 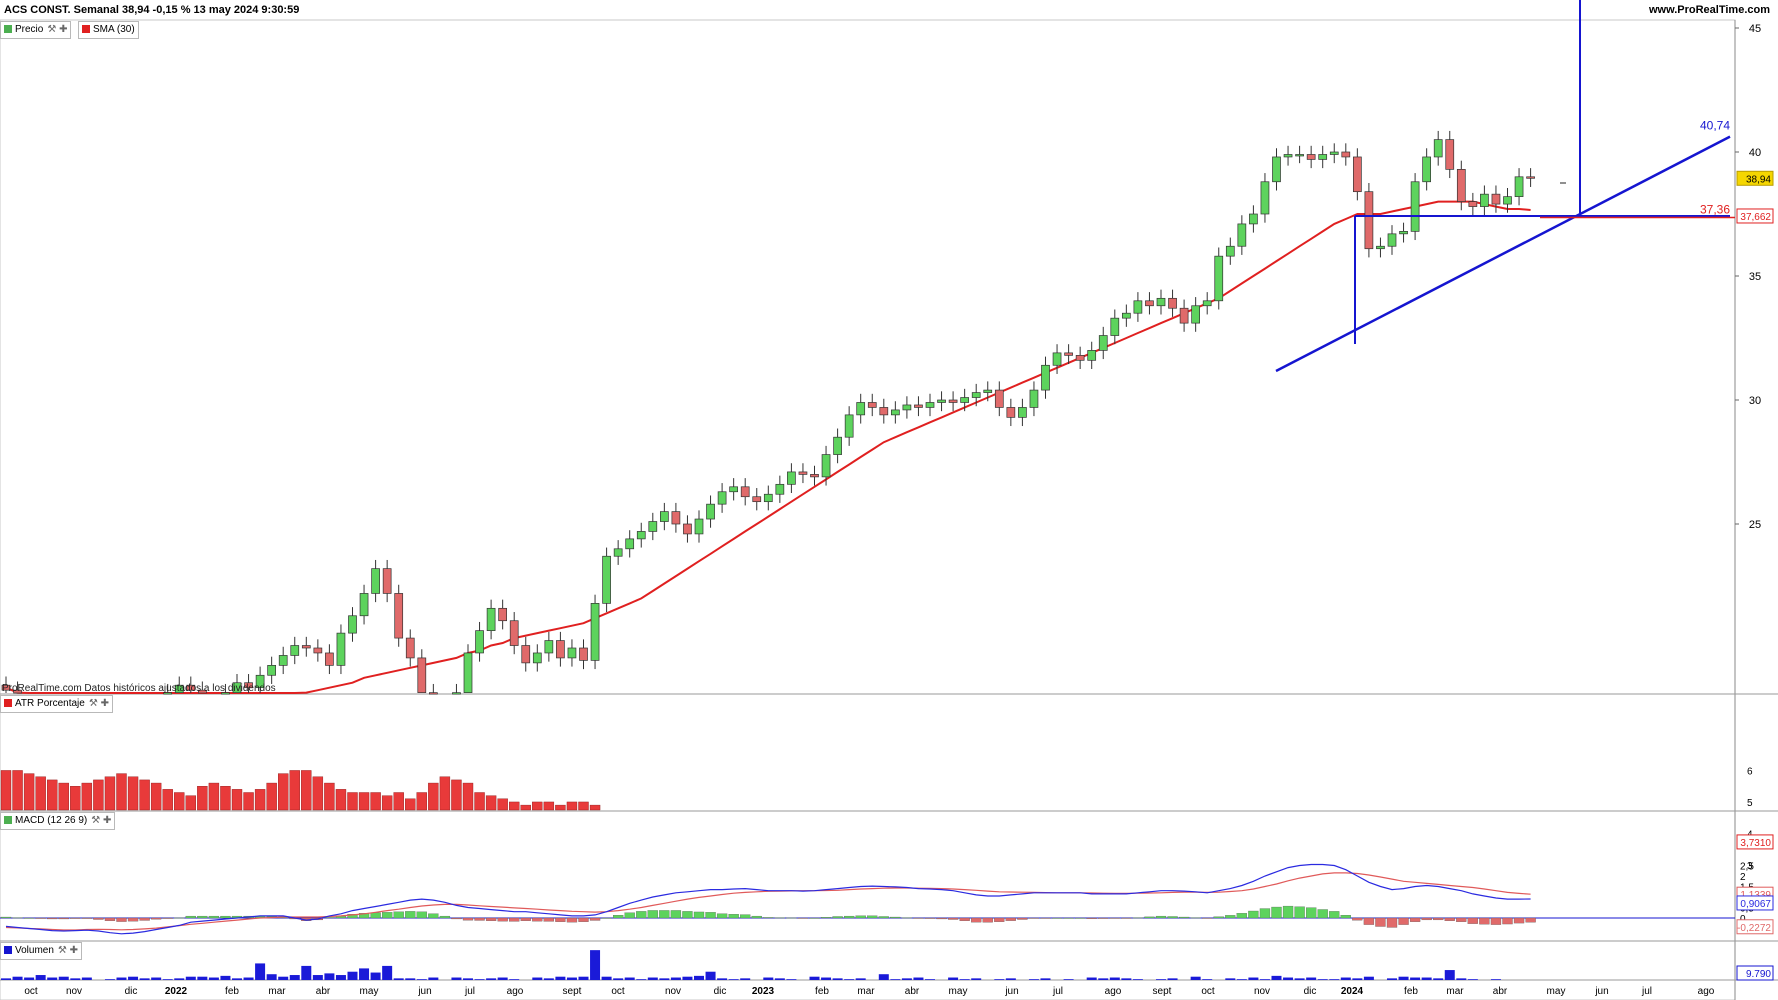 What do you see at coordinates (41, 951) in the screenshot?
I see `volume-legend: Volumen ⚒ ✚` at bounding box center [41, 951].